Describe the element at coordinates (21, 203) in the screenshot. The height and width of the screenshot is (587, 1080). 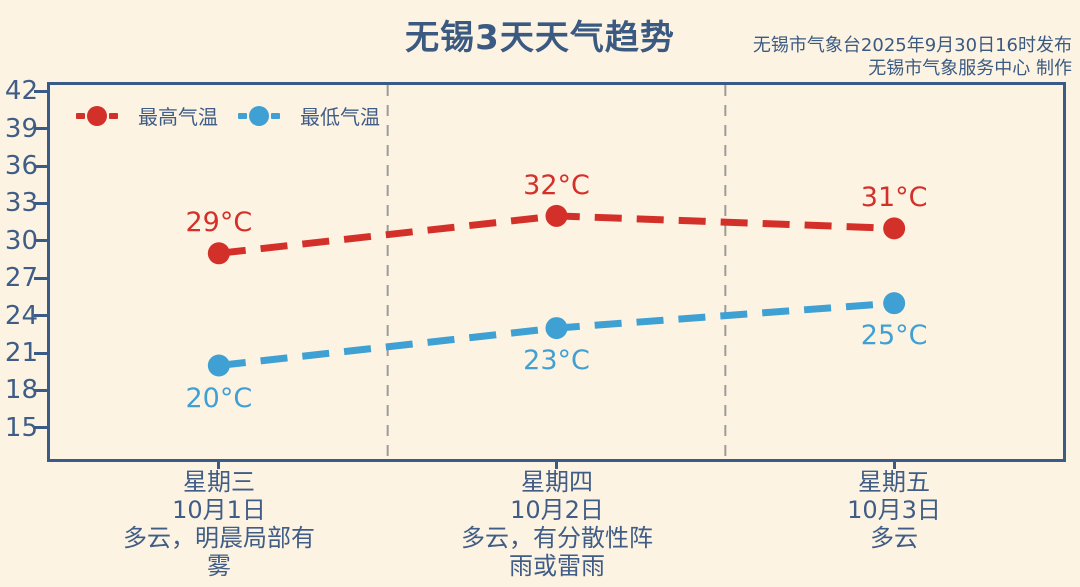
I see `y-axis-tick-label: 33` at that location.